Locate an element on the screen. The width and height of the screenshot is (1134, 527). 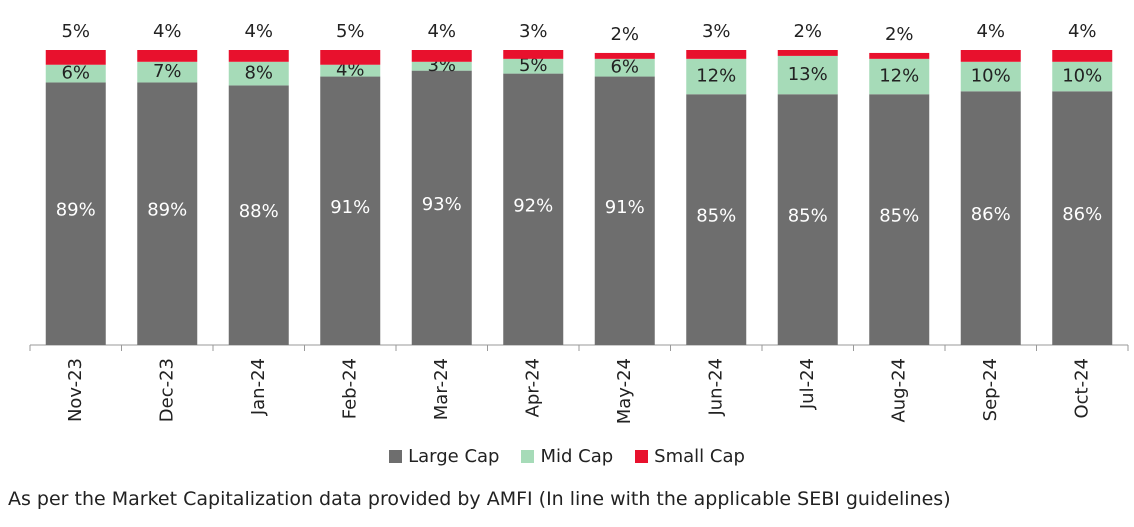
data-label-small-cap-oct-24: 4% is located at coordinates (1082, 31).